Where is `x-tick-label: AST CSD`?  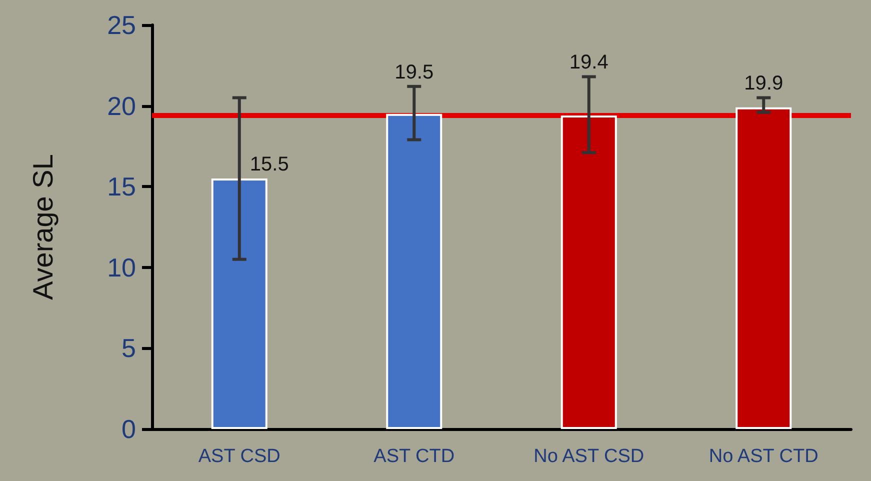 x-tick-label: AST CSD is located at coordinates (239, 456).